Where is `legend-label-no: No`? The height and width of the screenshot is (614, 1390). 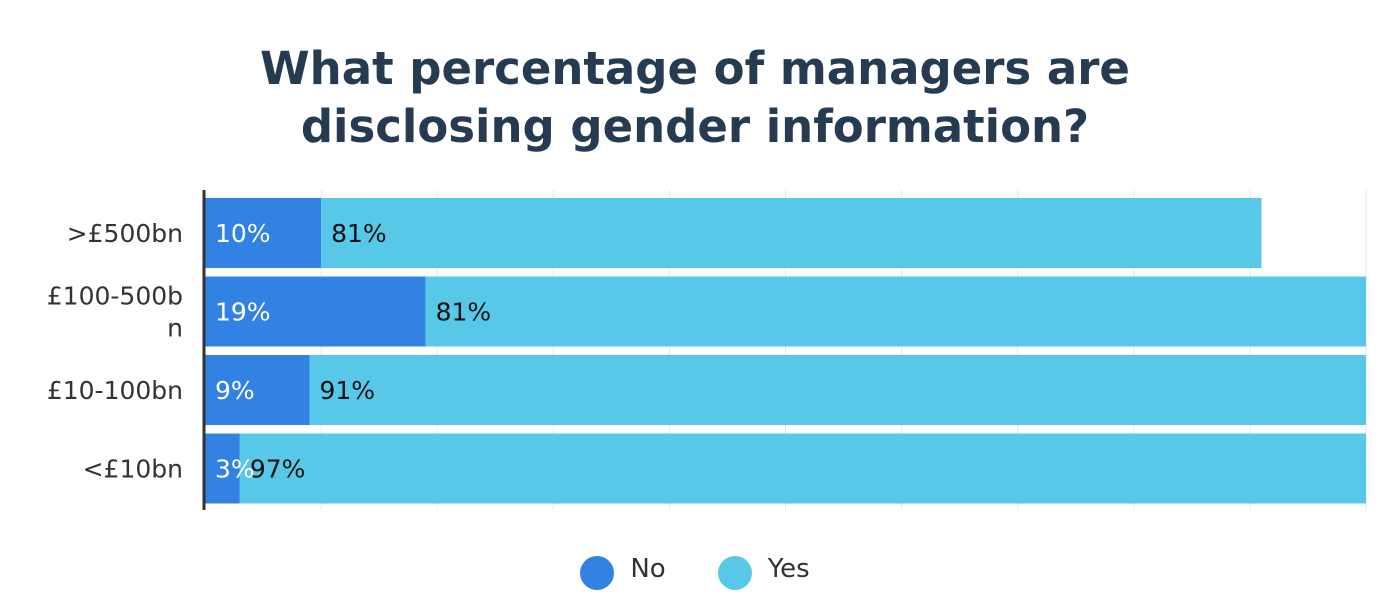
legend-label-no: No is located at coordinates (648, 569).